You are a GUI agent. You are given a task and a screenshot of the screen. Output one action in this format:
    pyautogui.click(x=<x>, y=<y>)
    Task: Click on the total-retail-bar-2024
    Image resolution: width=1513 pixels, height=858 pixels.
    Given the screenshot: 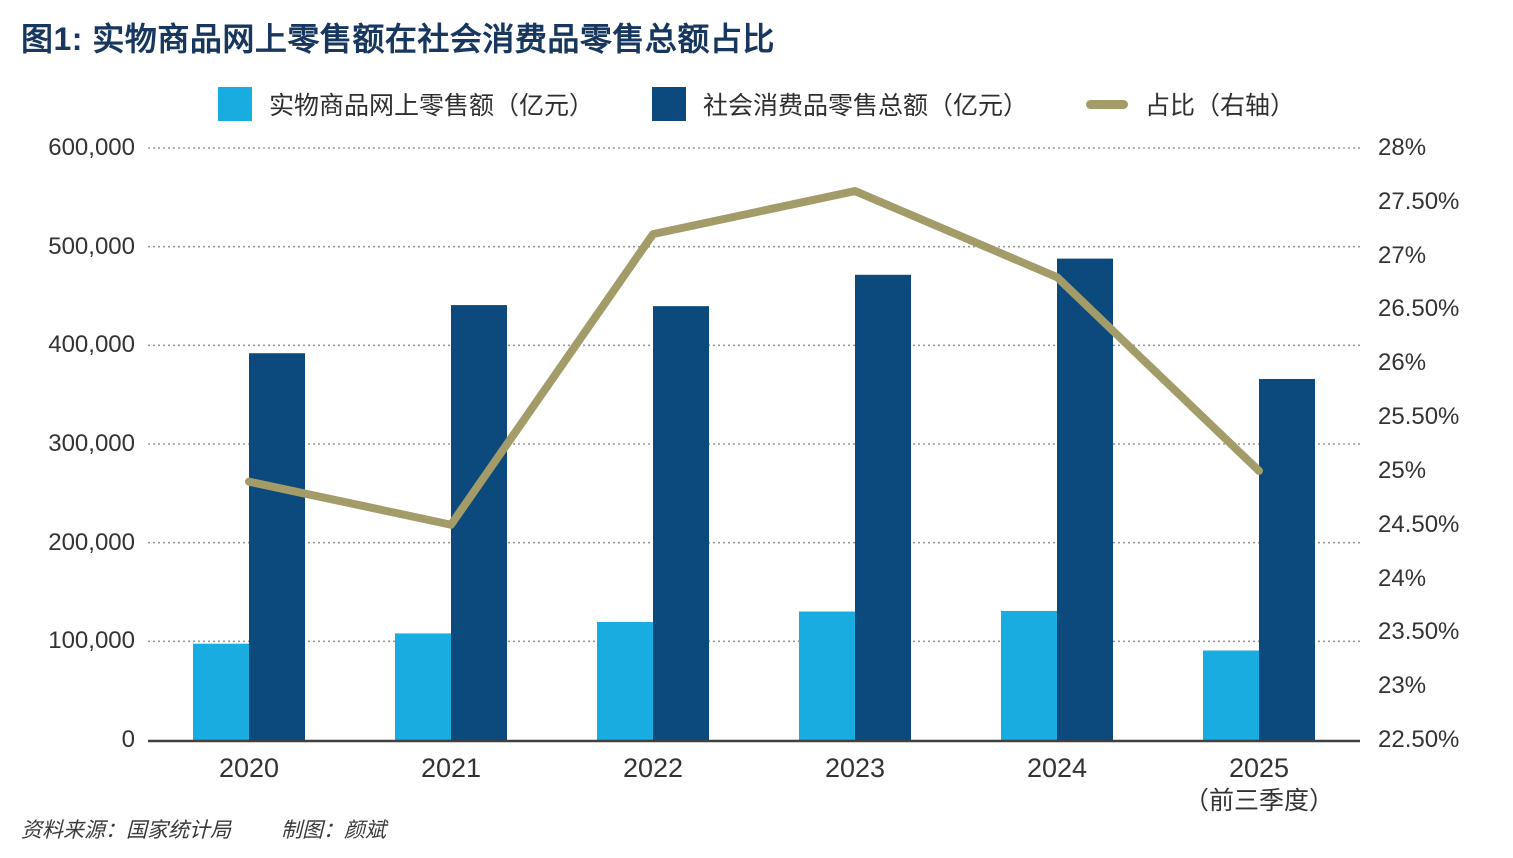 What is the action you would take?
    pyautogui.click(x=1085, y=499)
    